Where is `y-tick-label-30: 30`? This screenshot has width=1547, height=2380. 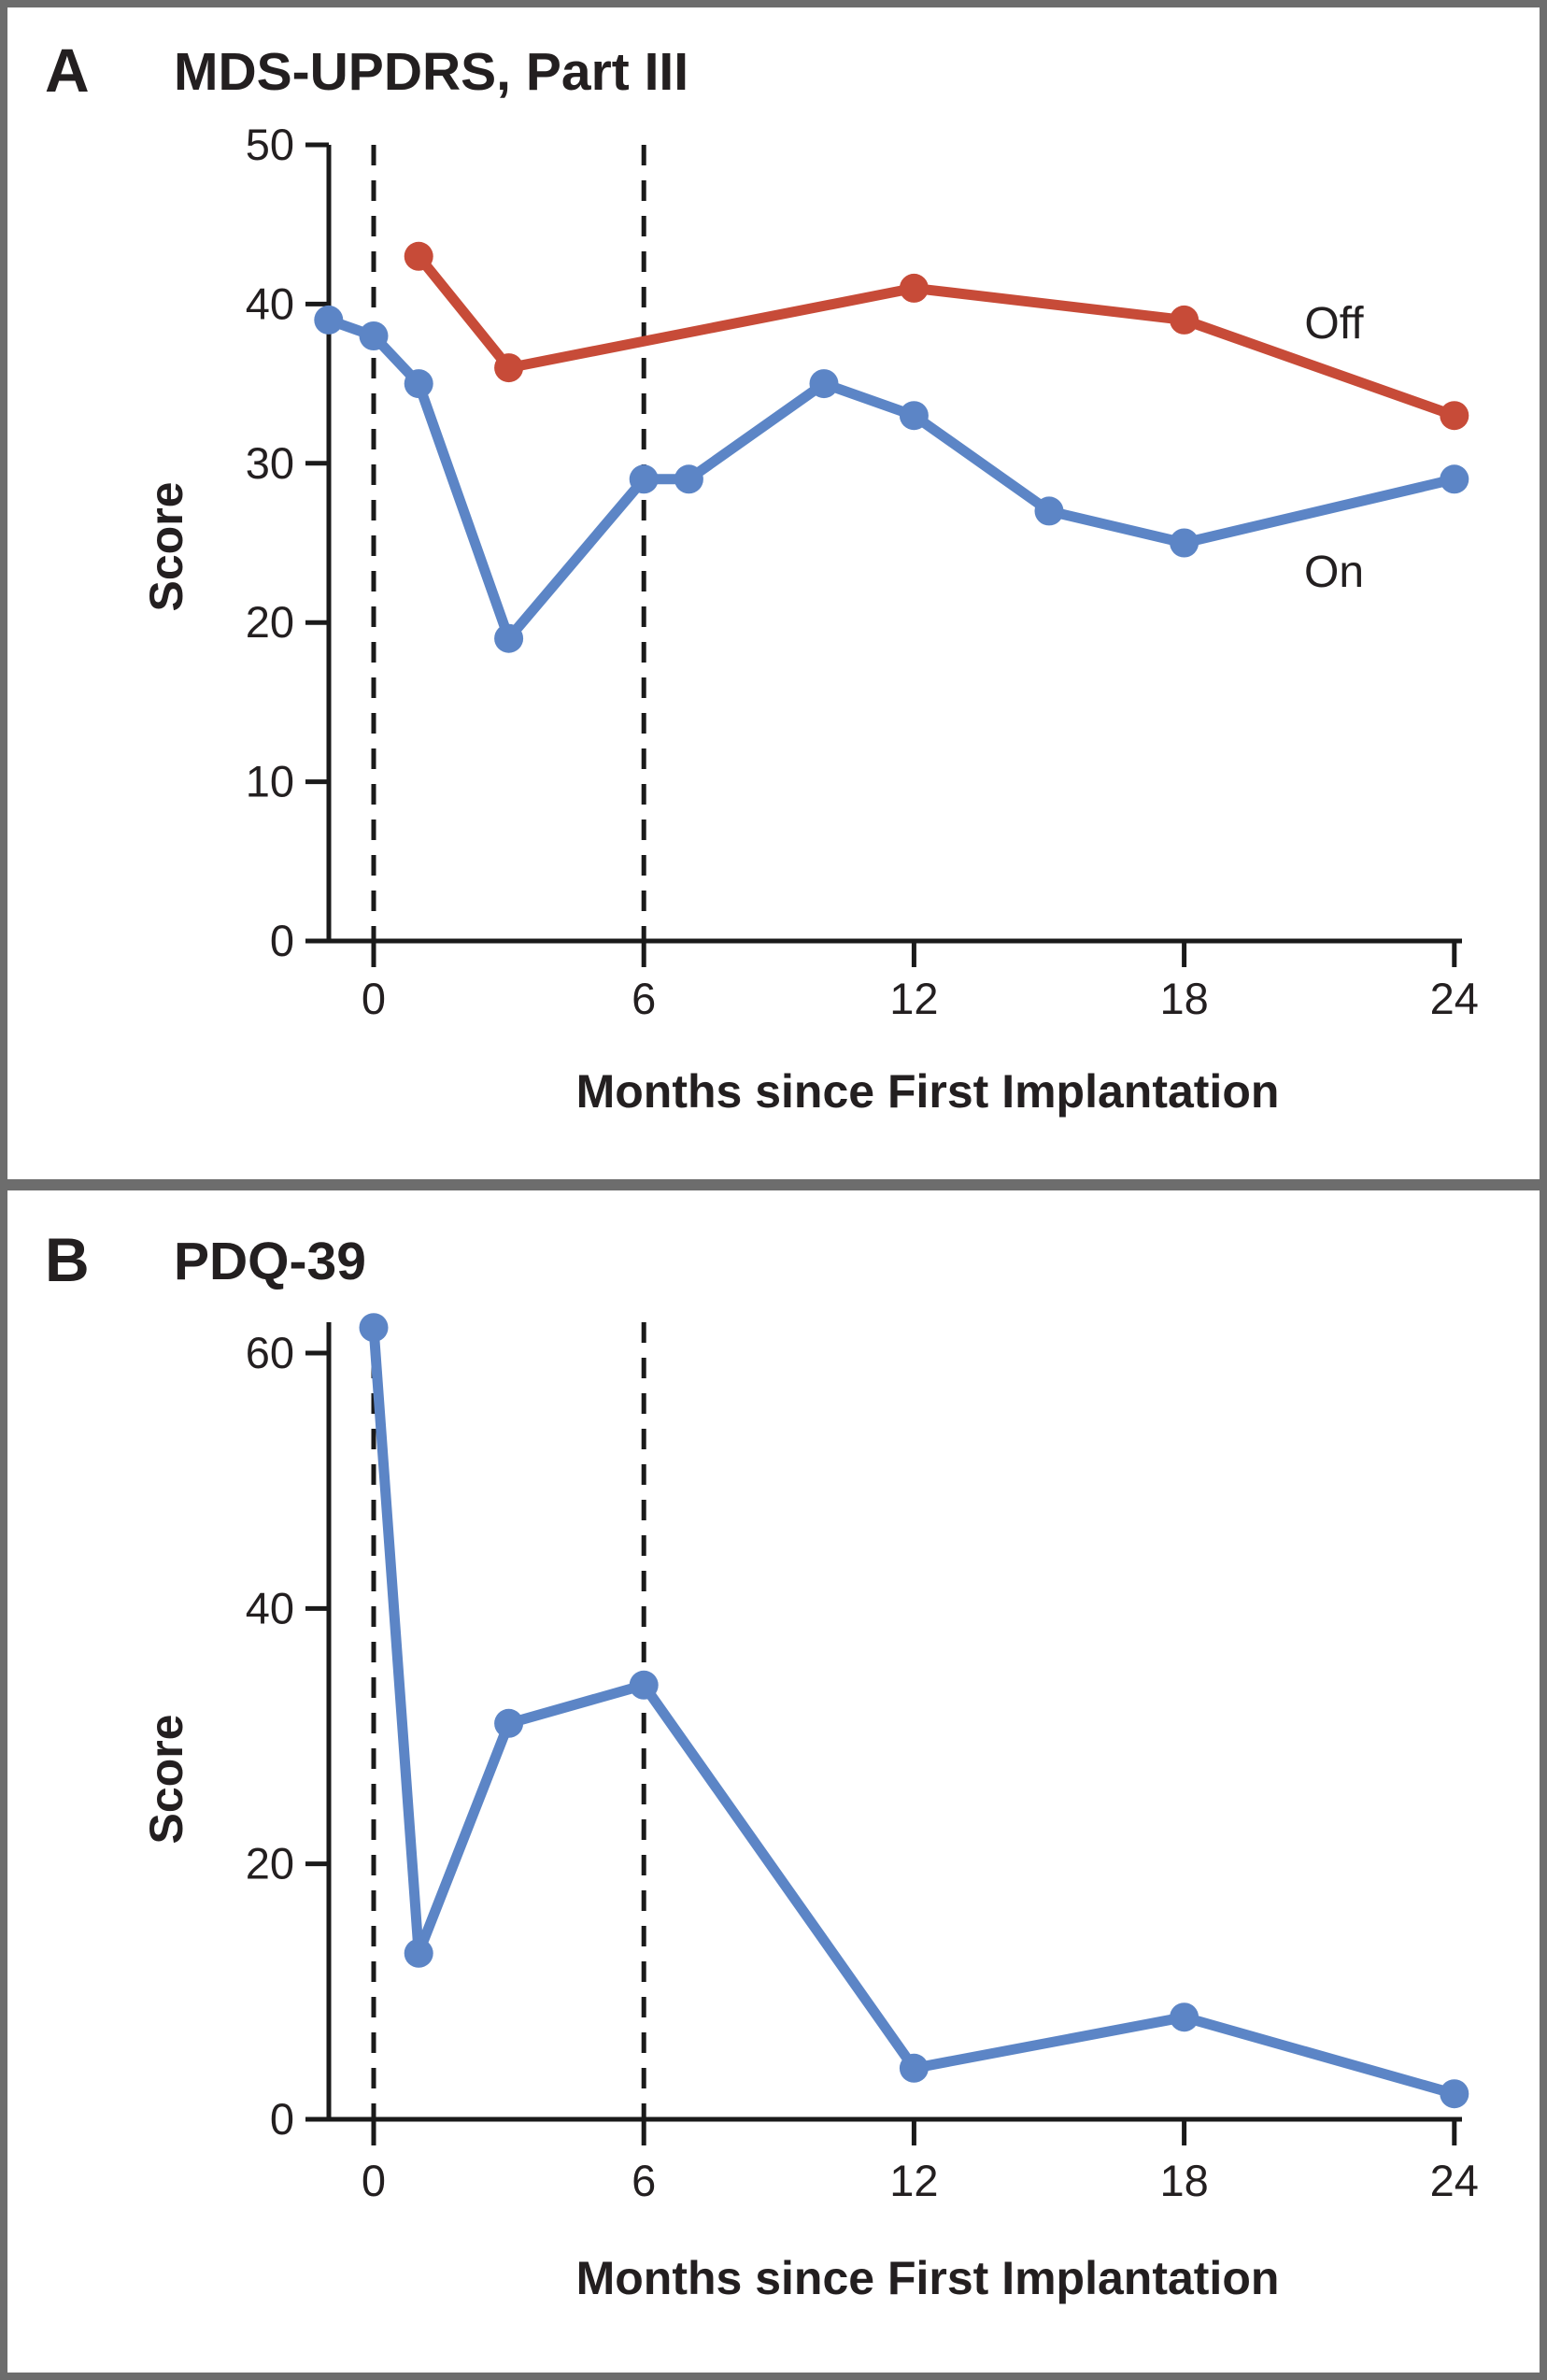 y-tick-label-30: 30 is located at coordinates (270, 463).